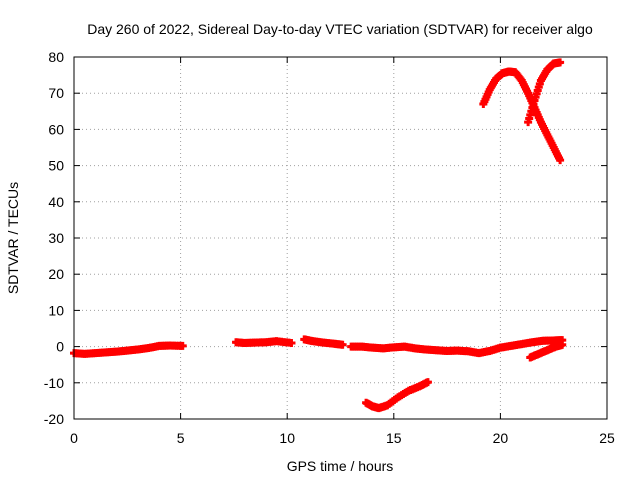 The image size is (640, 480). What do you see at coordinates (607, 438) in the screenshot?
I see `x-tick-label: 25` at bounding box center [607, 438].